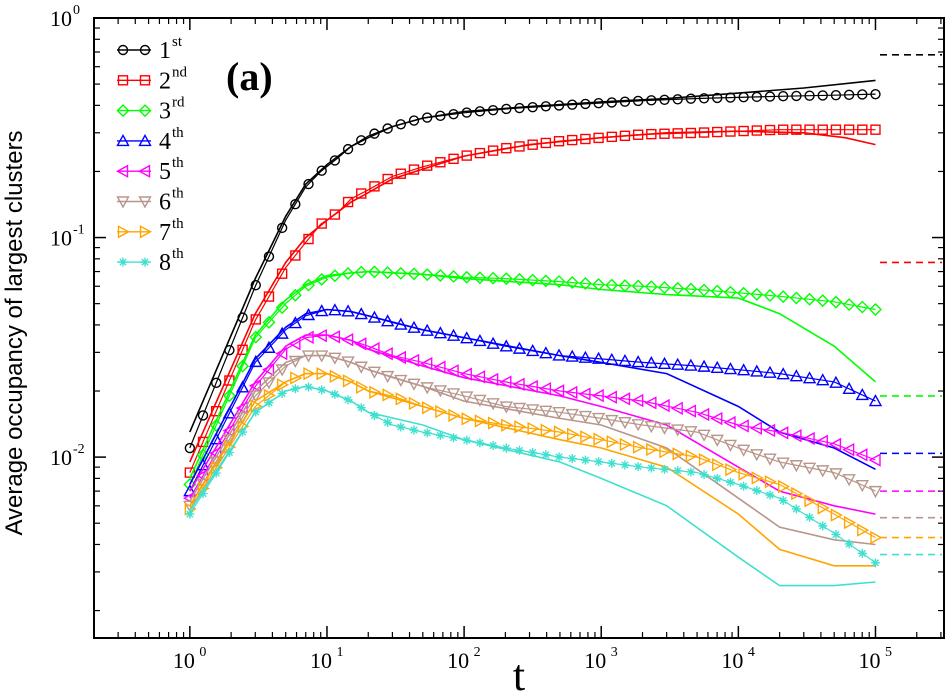 The image size is (947, 696). Describe the element at coordinates (61, 238) in the screenshot. I see `y-tick-label: 10` at that location.